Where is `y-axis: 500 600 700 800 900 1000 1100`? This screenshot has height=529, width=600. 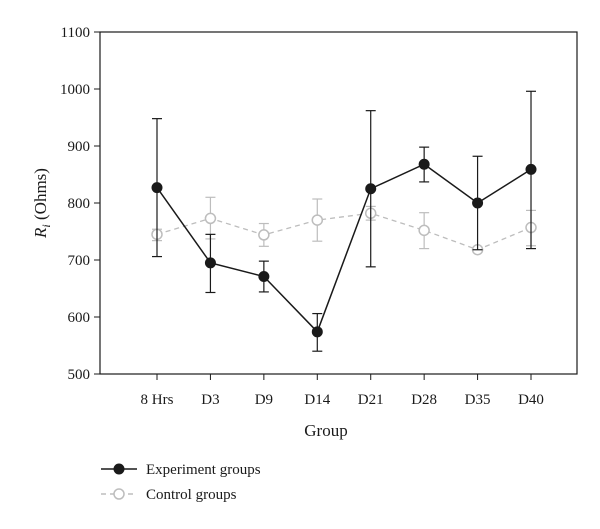
y-axis: 500 600 700 800 900 1000 1100 is located at coordinates (80, 204).